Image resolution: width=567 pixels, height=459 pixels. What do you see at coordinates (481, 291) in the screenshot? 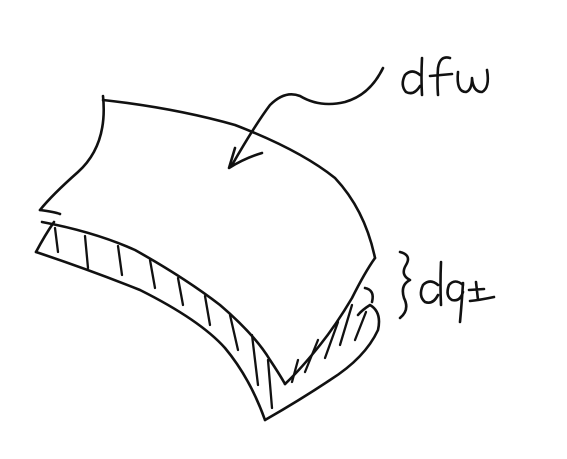
I see `glyph-plus-minus` at bounding box center [481, 291].